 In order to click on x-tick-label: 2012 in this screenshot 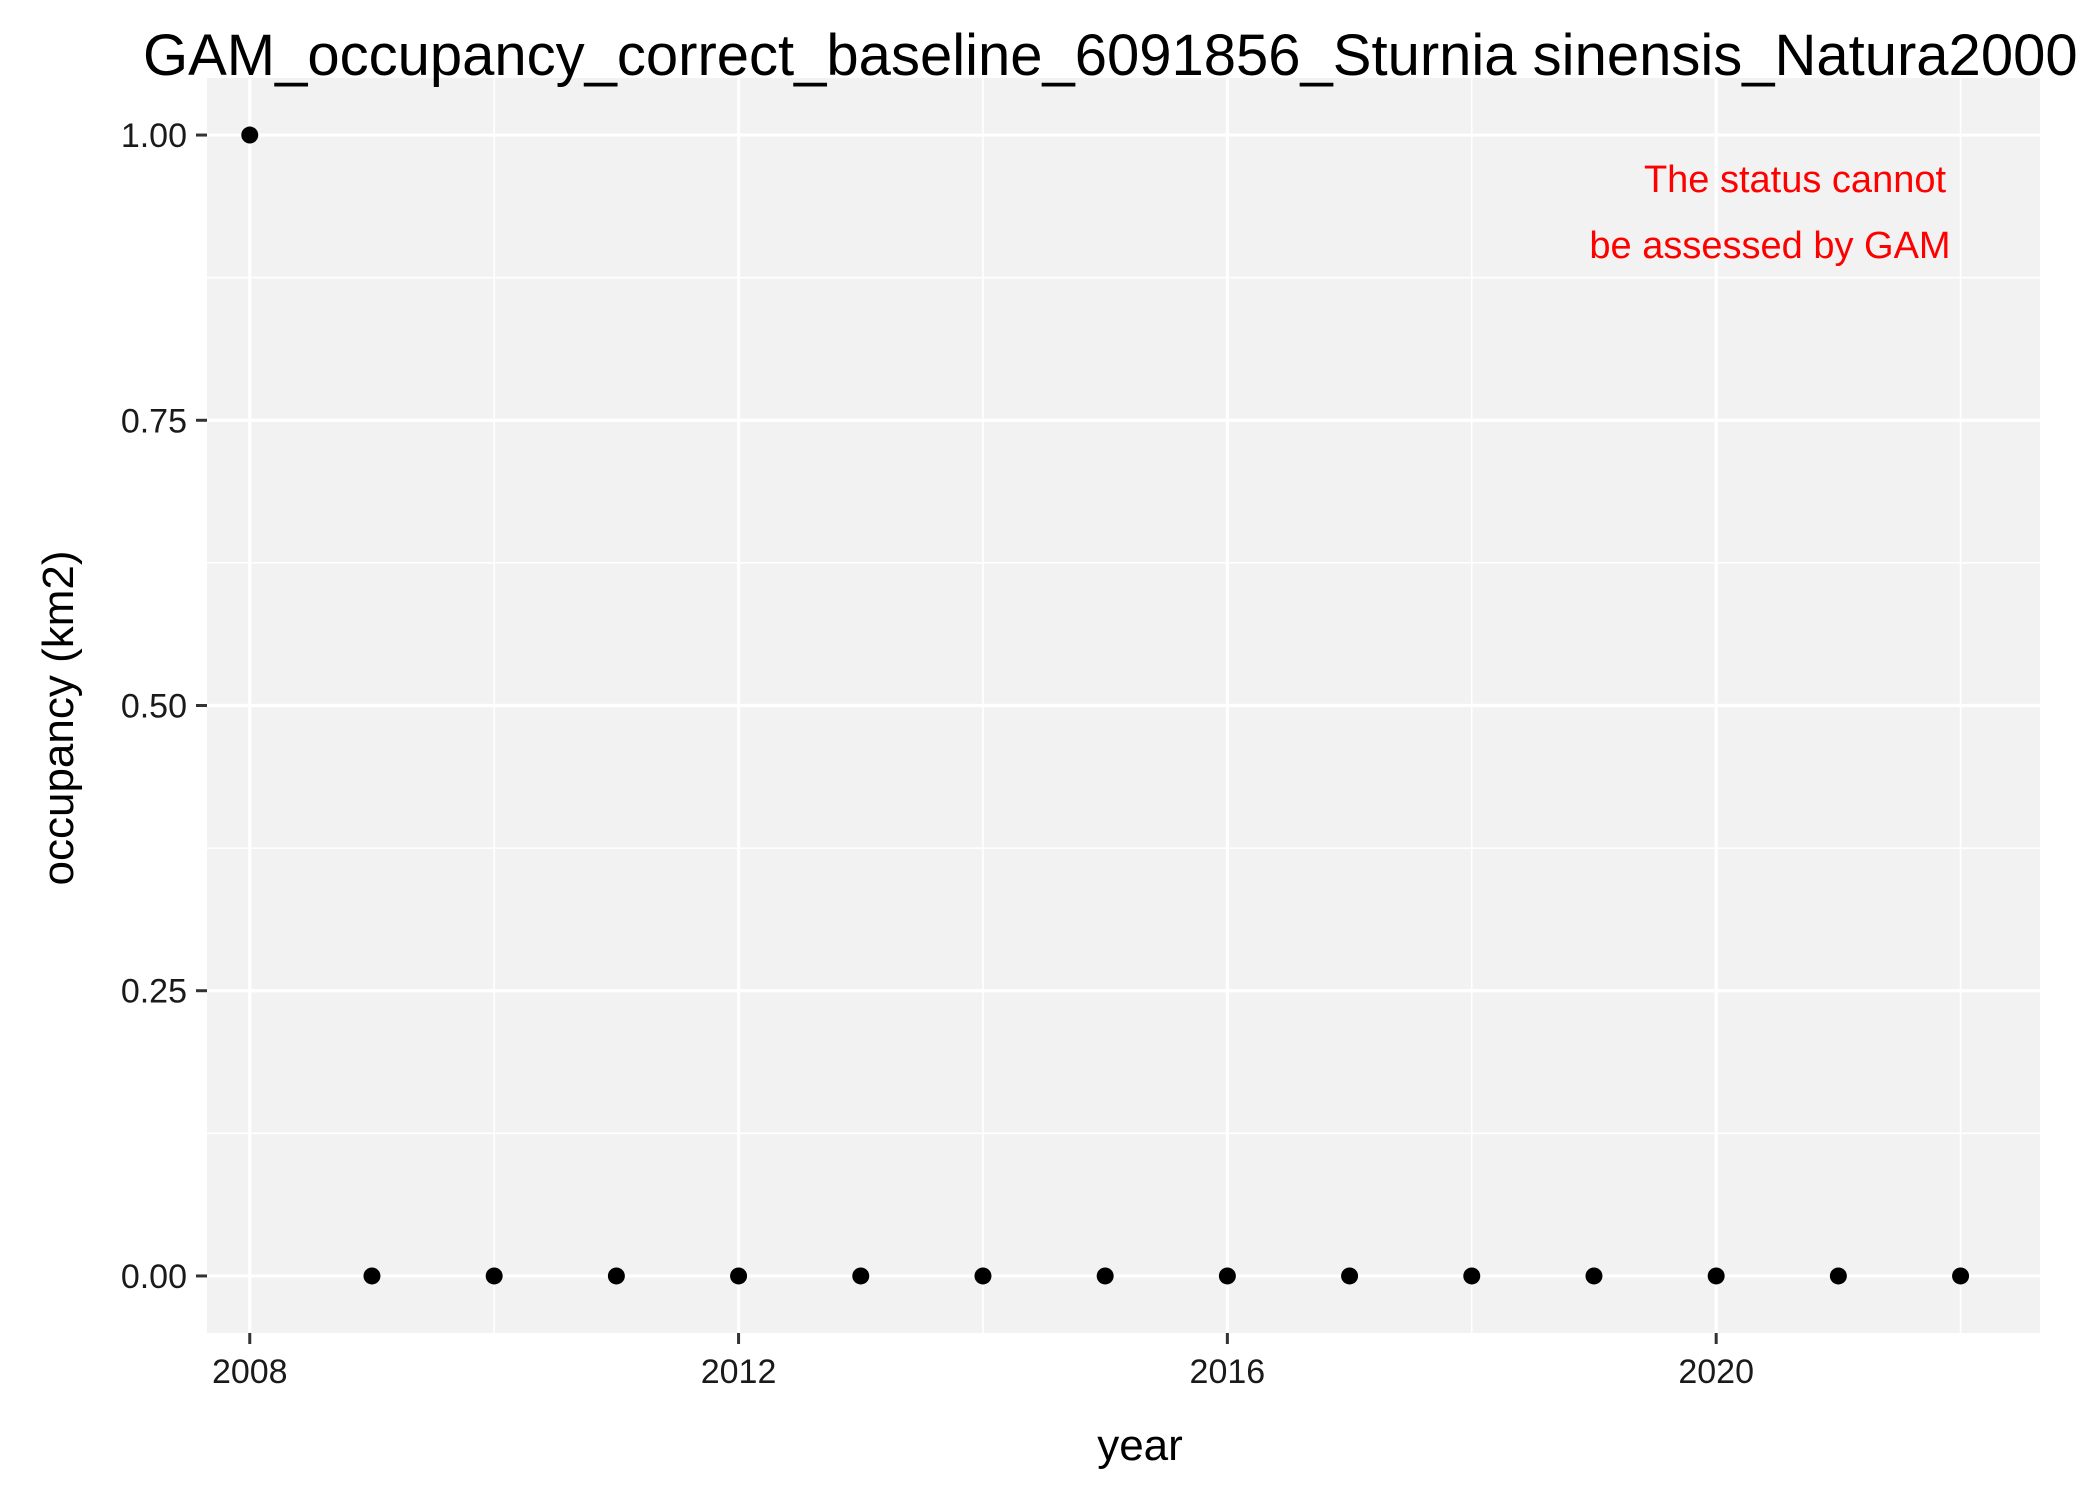, I will do `click(739, 1372)`.